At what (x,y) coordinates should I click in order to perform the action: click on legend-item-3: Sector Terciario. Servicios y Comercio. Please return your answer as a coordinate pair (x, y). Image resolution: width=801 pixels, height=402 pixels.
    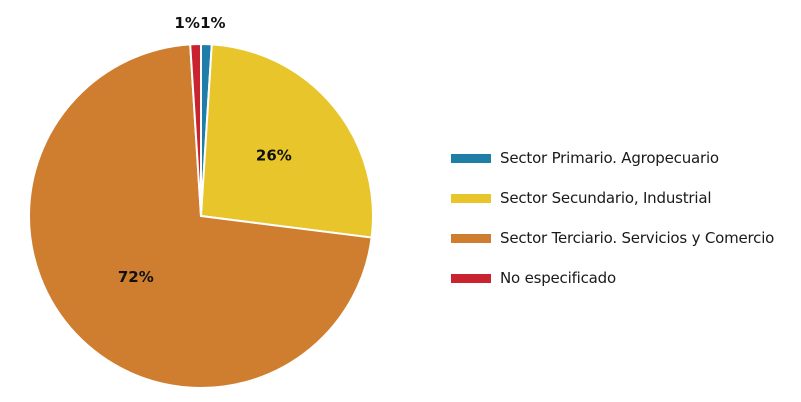
    Looking at the image, I should click on (612, 238).